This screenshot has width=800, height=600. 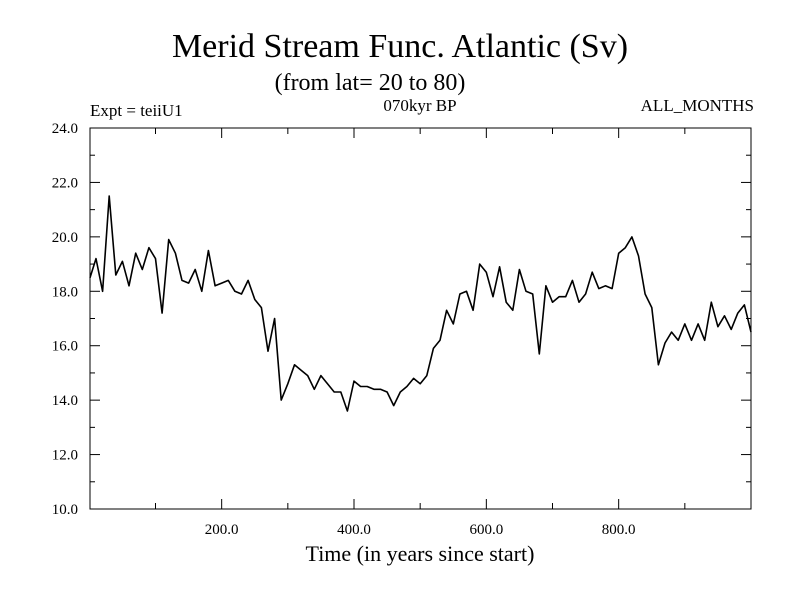 What do you see at coordinates (136, 110) in the screenshot?
I see `experiment-label: Expt = teiiU1` at bounding box center [136, 110].